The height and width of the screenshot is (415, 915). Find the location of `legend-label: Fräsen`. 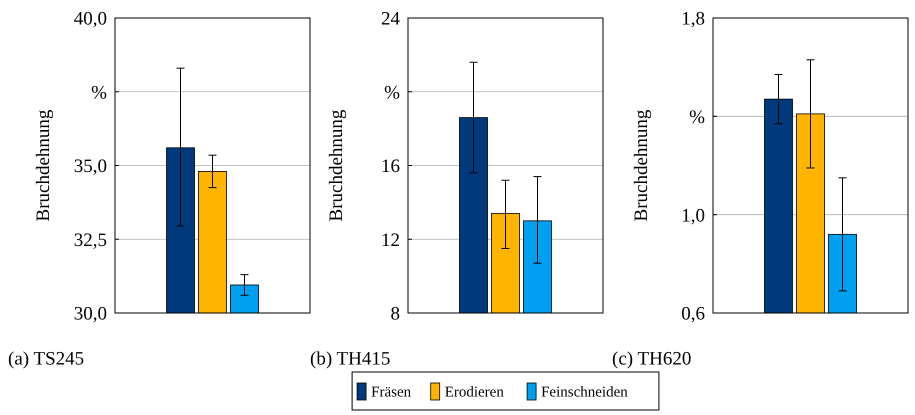

legend-label: Fräsen is located at coordinates (391, 392).